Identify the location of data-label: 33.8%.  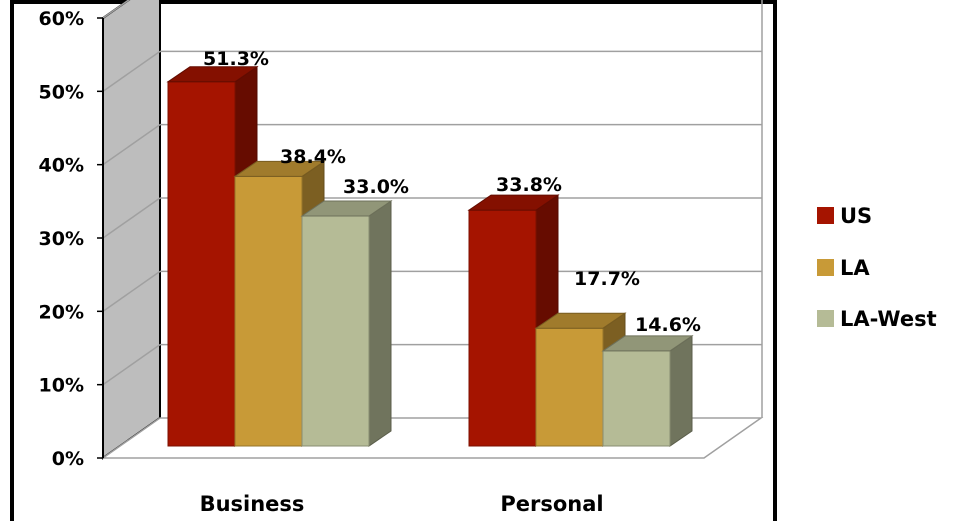
(529, 185).